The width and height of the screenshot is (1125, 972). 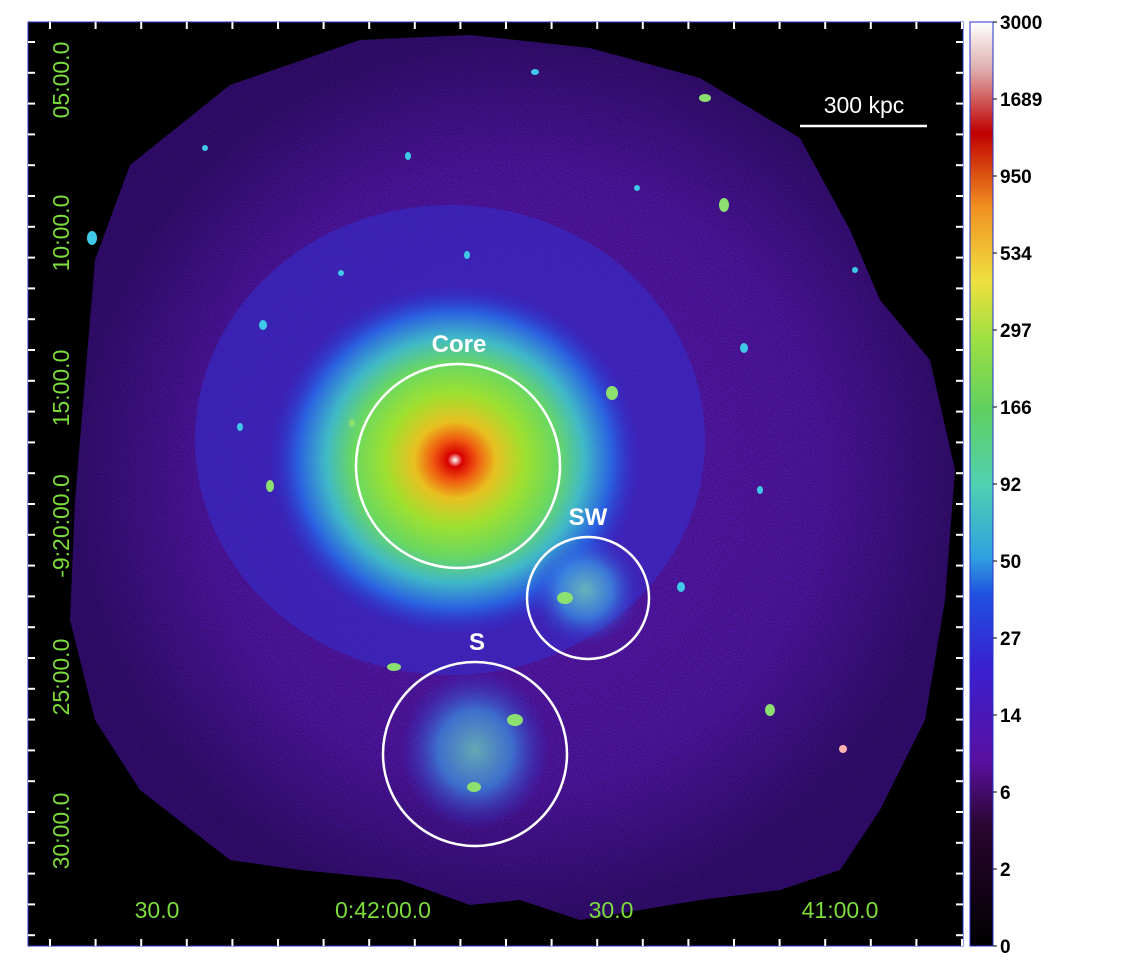 What do you see at coordinates (864, 105) in the screenshot?
I see `scale-bar-label: 300 kpc` at bounding box center [864, 105].